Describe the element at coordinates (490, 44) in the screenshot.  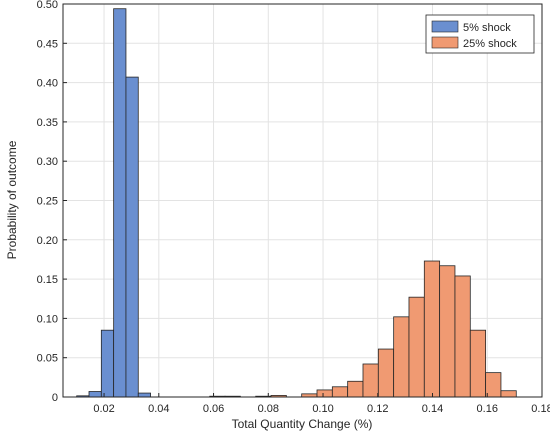
I see `legend-label-25pct: 25% shock` at that location.